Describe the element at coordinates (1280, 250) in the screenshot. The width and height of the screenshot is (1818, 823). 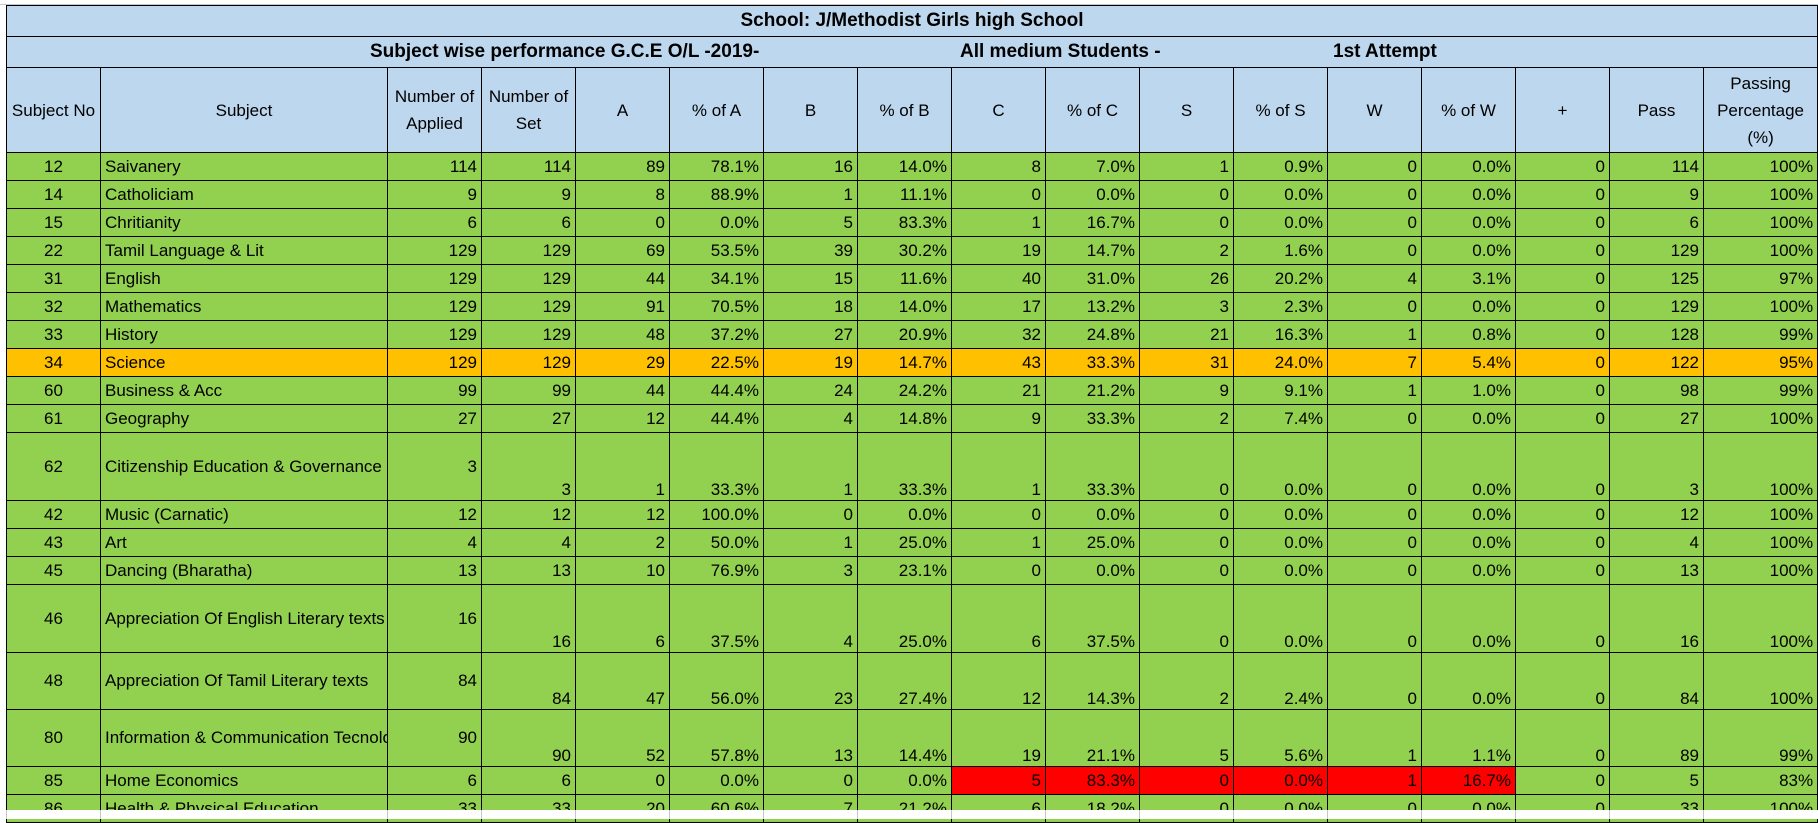
I see `cell-percent-s: 1.6%` at that location.